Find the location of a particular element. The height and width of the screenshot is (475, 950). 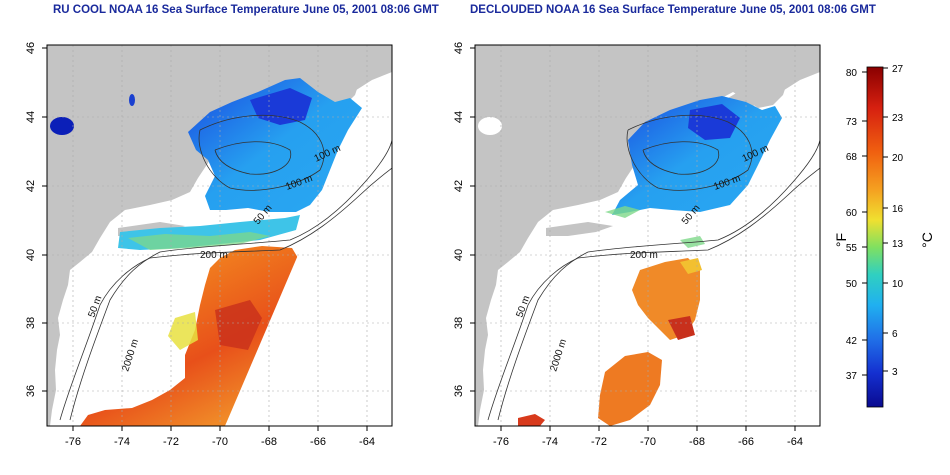

right-y-ticks is located at coordinates (472, 219).